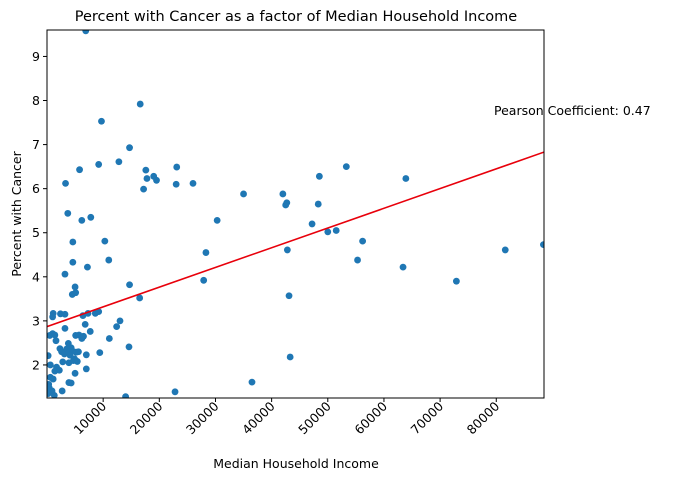  I want to click on pearson-annotation: Pearson Coefficient: 0.47, so click(572, 110).